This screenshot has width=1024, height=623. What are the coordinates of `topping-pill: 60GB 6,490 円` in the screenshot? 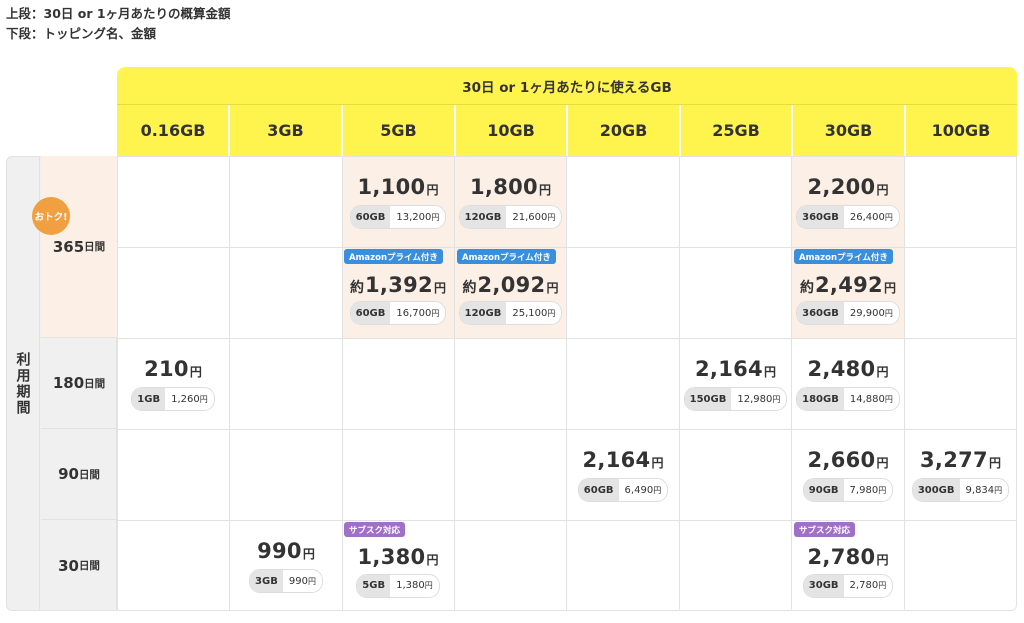 It's located at (623, 490).